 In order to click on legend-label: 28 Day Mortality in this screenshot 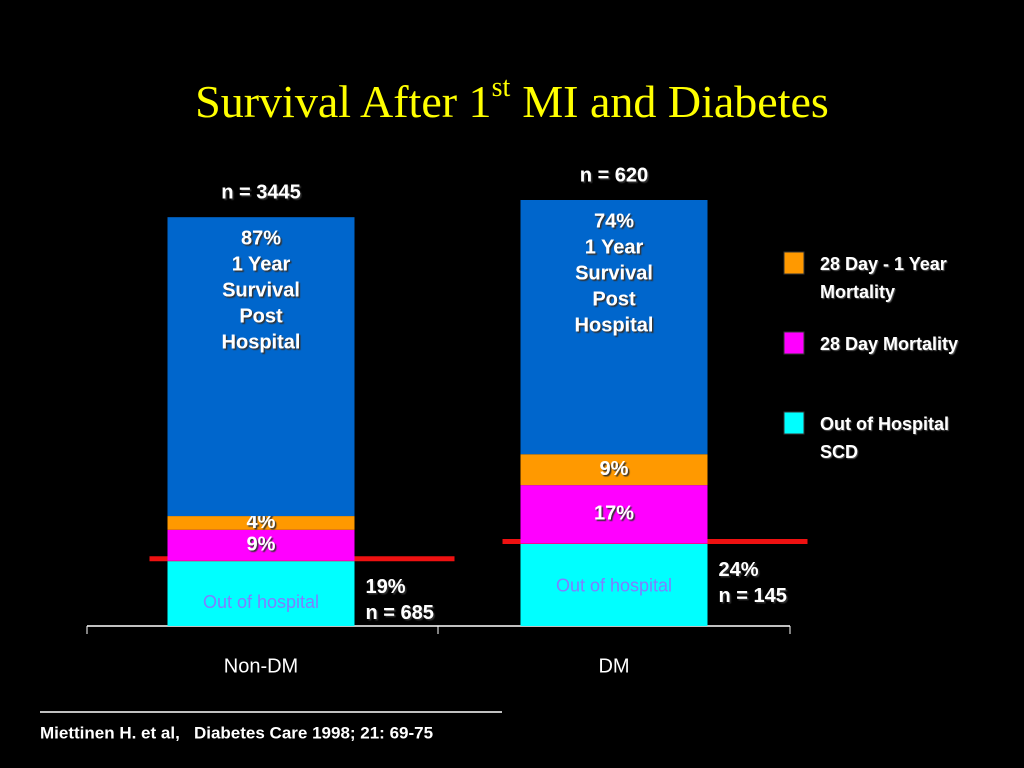, I will do `click(889, 344)`.